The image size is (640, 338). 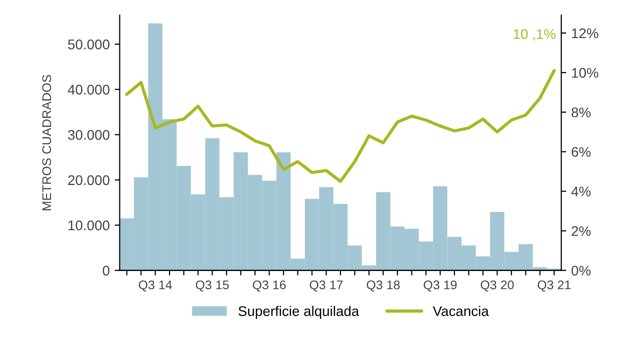 I want to click on y-tick-label: 30.000, so click(x=89, y=135).